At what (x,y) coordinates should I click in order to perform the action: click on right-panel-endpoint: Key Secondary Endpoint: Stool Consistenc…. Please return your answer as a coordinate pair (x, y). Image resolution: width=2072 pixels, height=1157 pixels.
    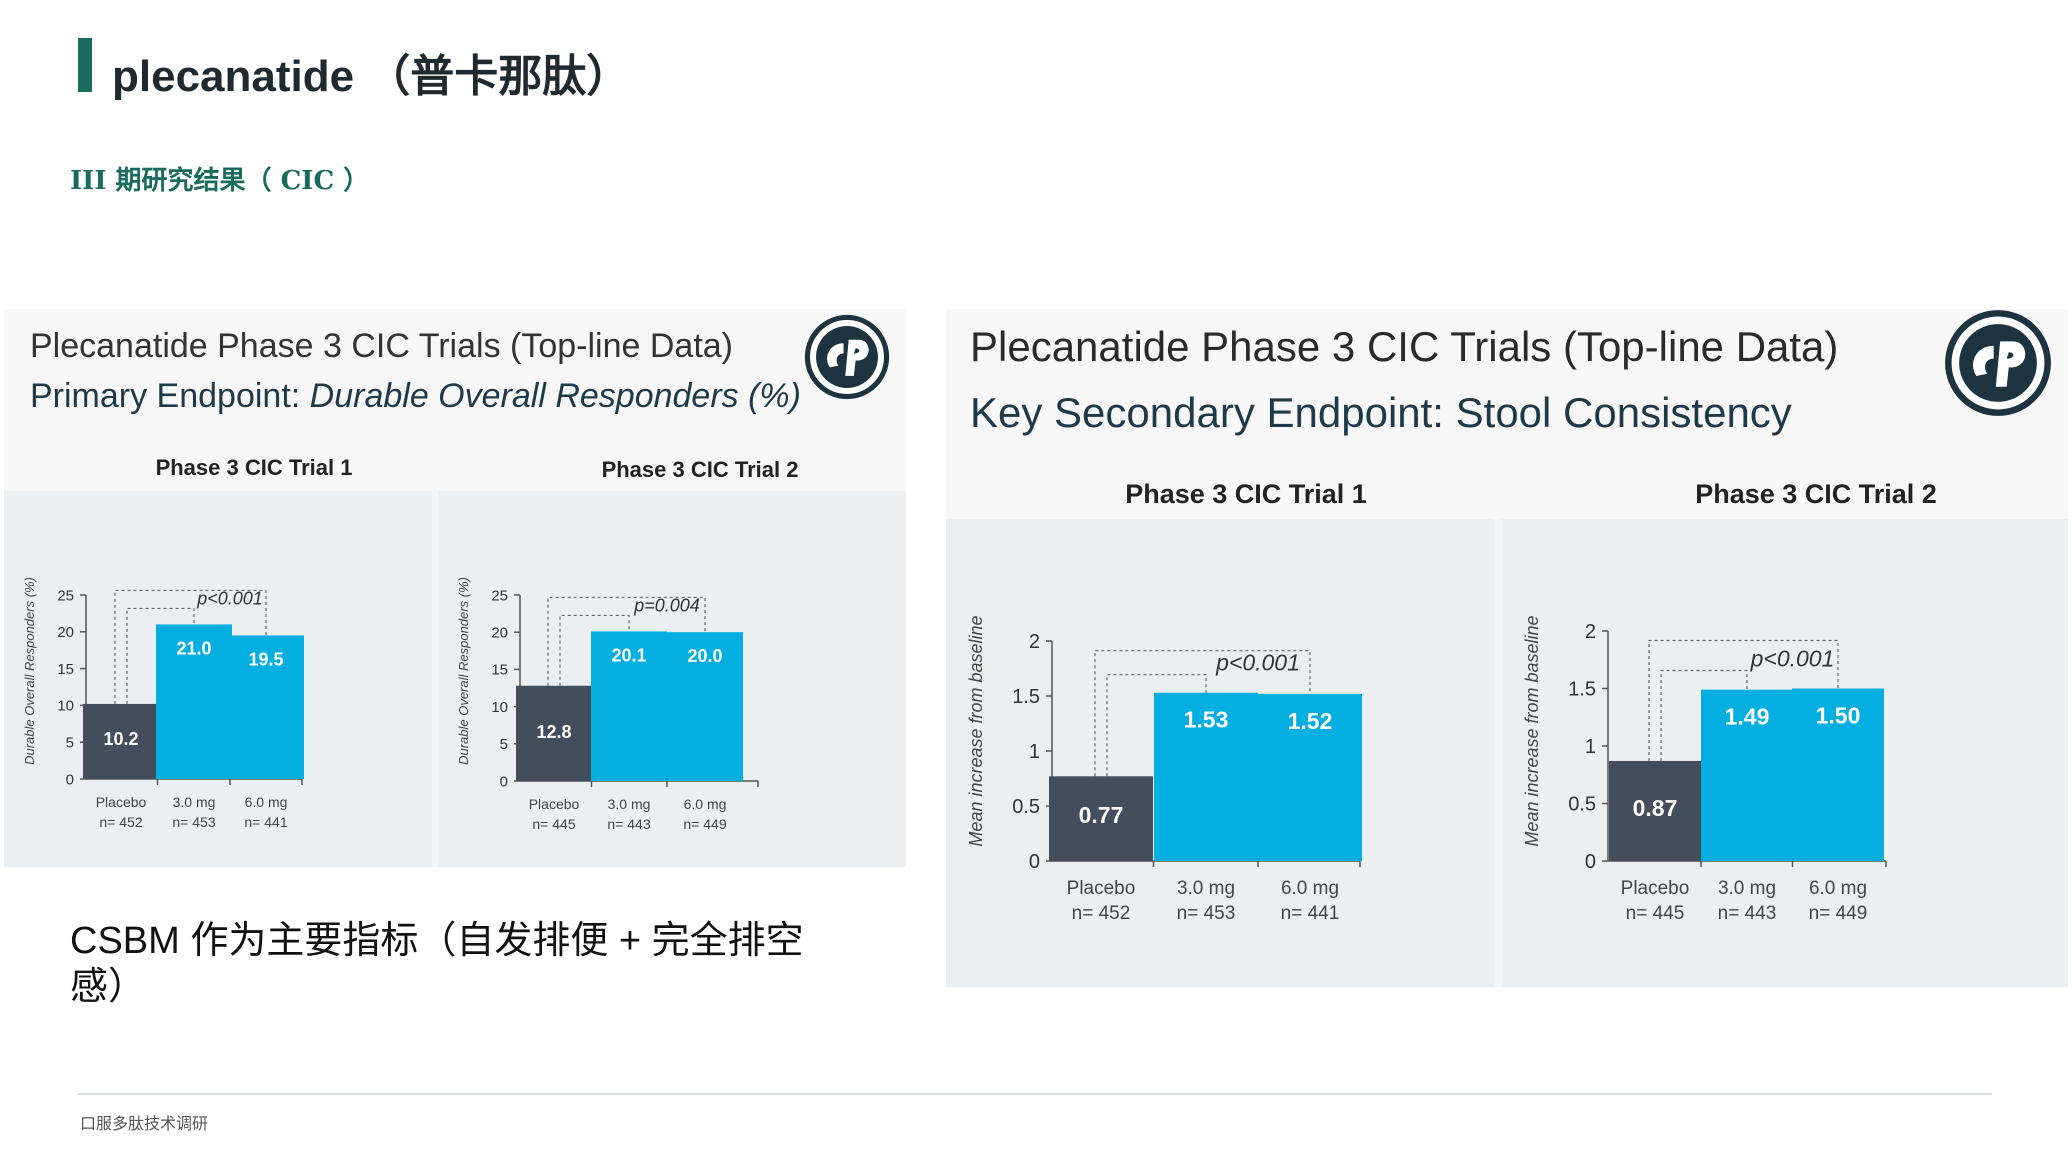
    Looking at the image, I should click on (1381, 412).